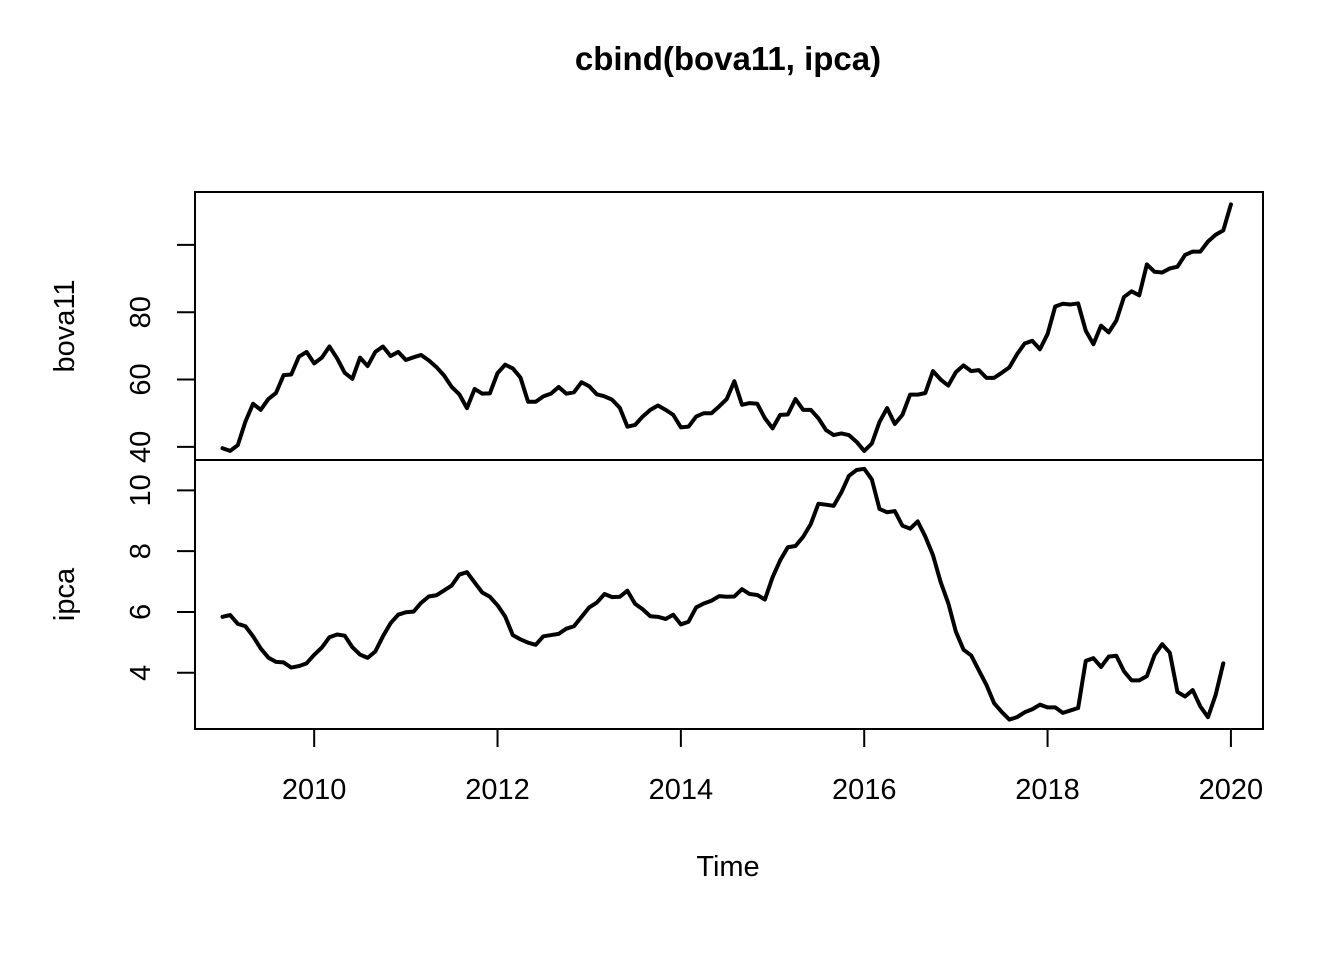 Image resolution: width=1344 pixels, height=965 pixels. What do you see at coordinates (727, 867) in the screenshot?
I see `x-axis-label: Time` at bounding box center [727, 867].